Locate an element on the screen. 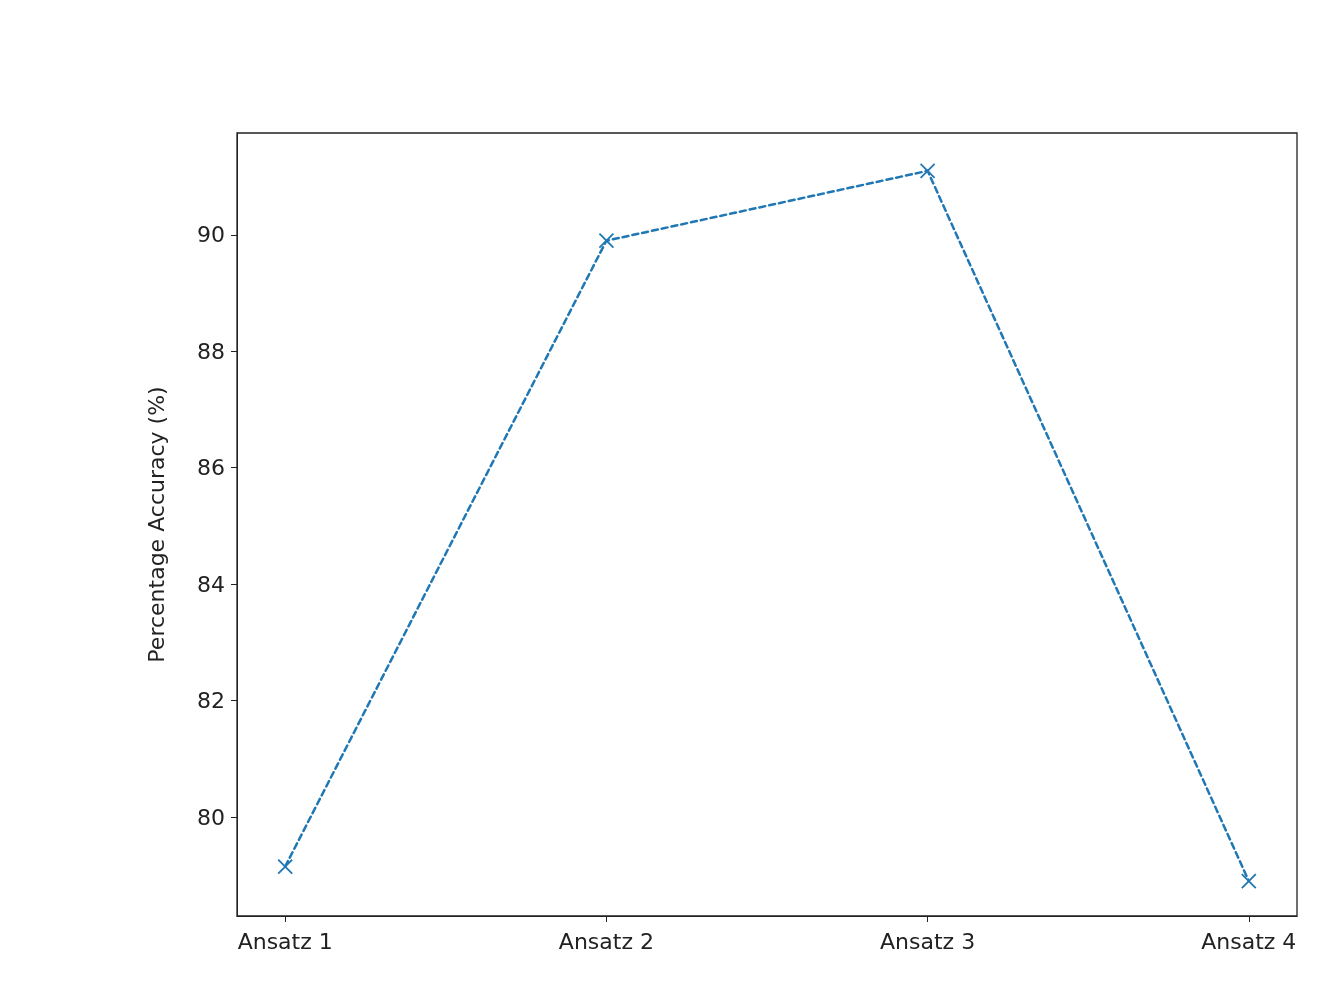 The width and height of the screenshot is (1337, 982). x-tick-label: Ansatz 1 is located at coordinates (285, 941).